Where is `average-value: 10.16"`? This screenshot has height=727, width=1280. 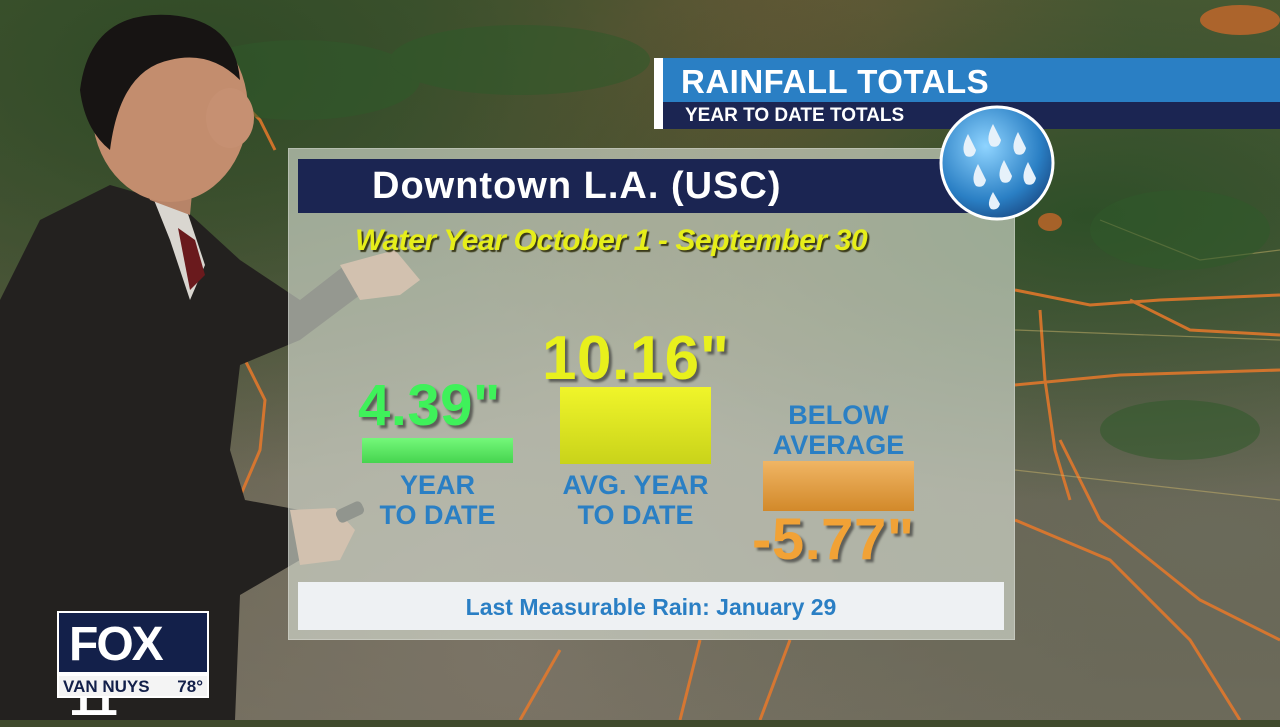
average-value: 10.16" is located at coordinates (636, 358).